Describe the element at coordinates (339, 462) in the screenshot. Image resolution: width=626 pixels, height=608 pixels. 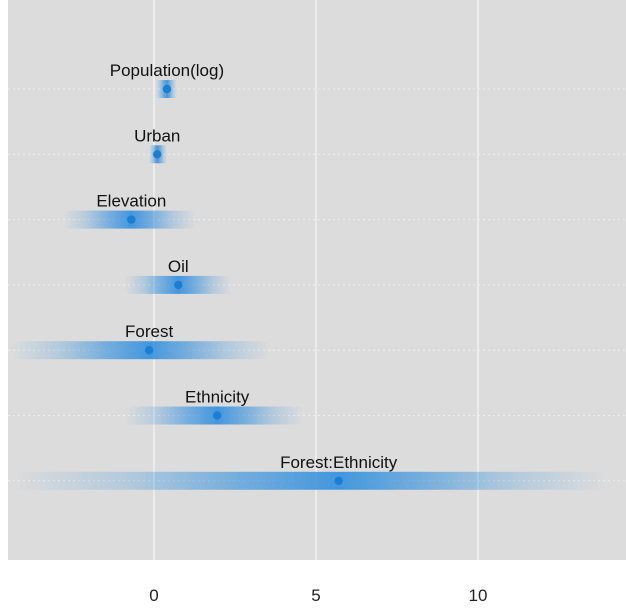
I see `coefficient-label: Forest:Ethnicity` at that location.